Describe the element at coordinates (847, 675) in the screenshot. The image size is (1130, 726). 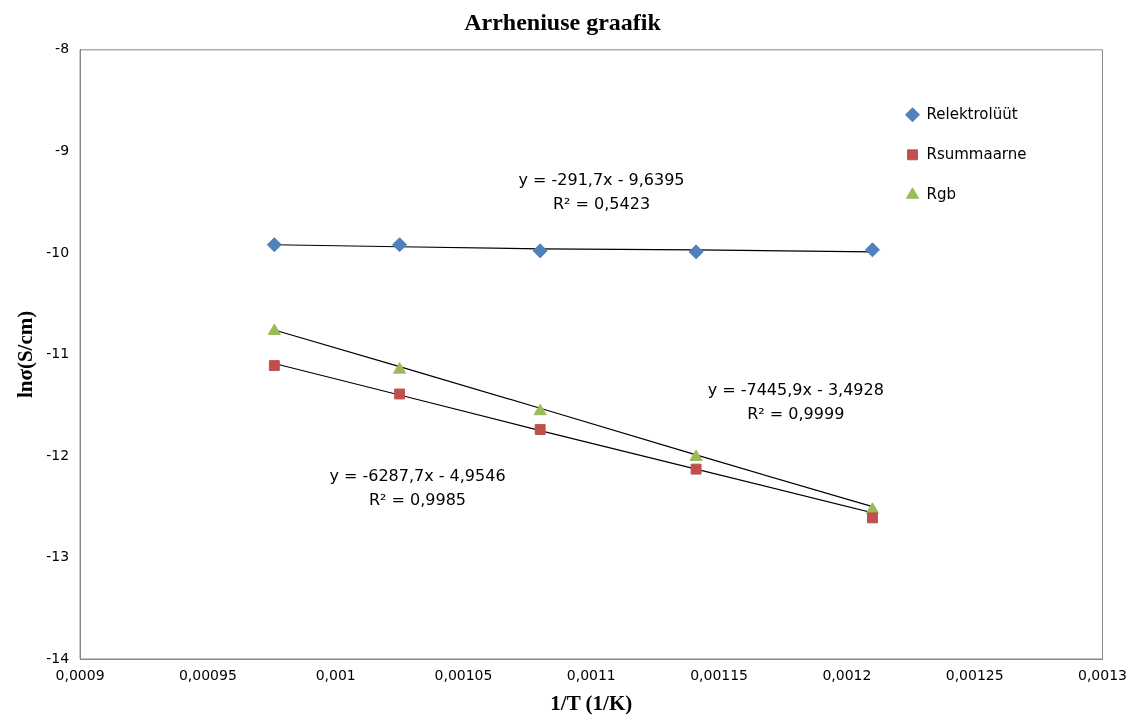
I see `x-tick-label: 0,0012` at that location.